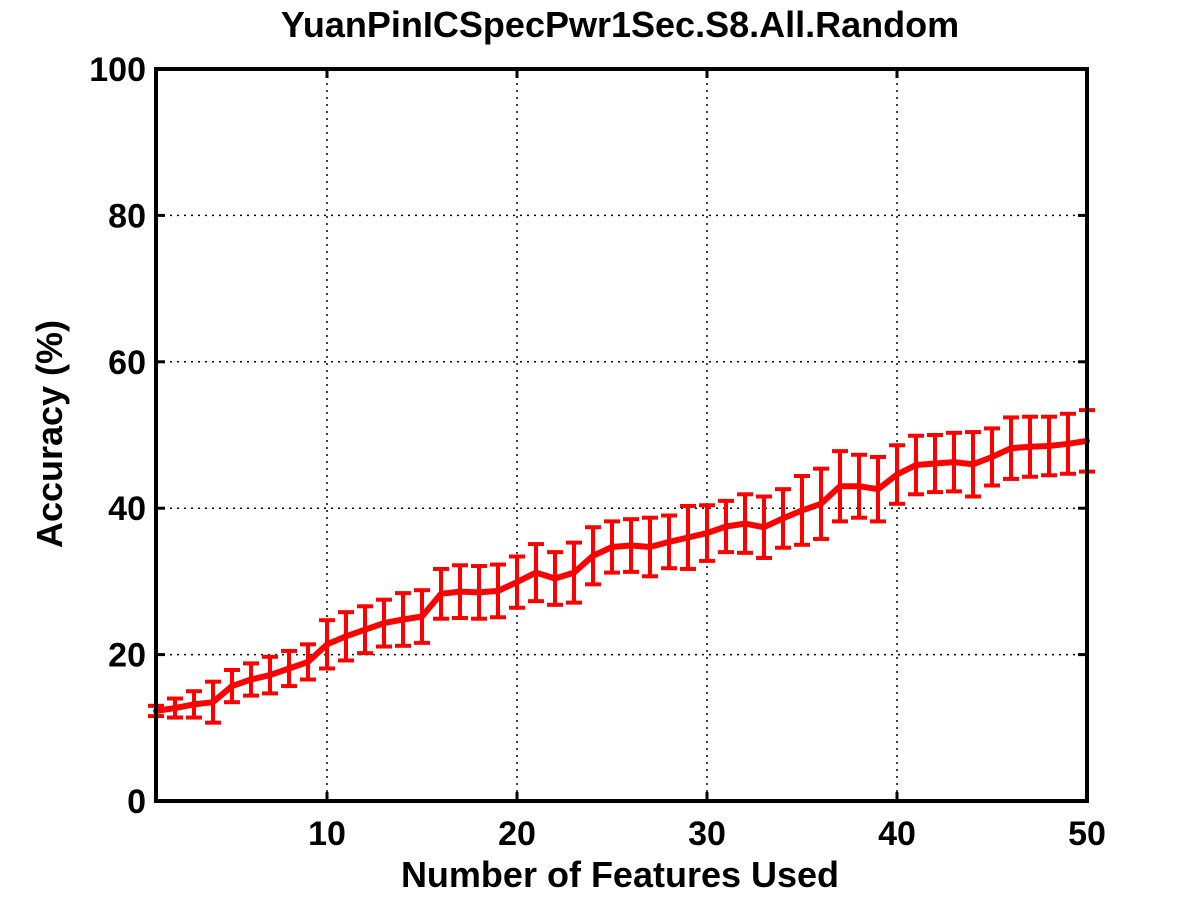 The width and height of the screenshot is (1201, 901). Describe the element at coordinates (127, 656) in the screenshot. I see `y-tick-label: 20` at that location.